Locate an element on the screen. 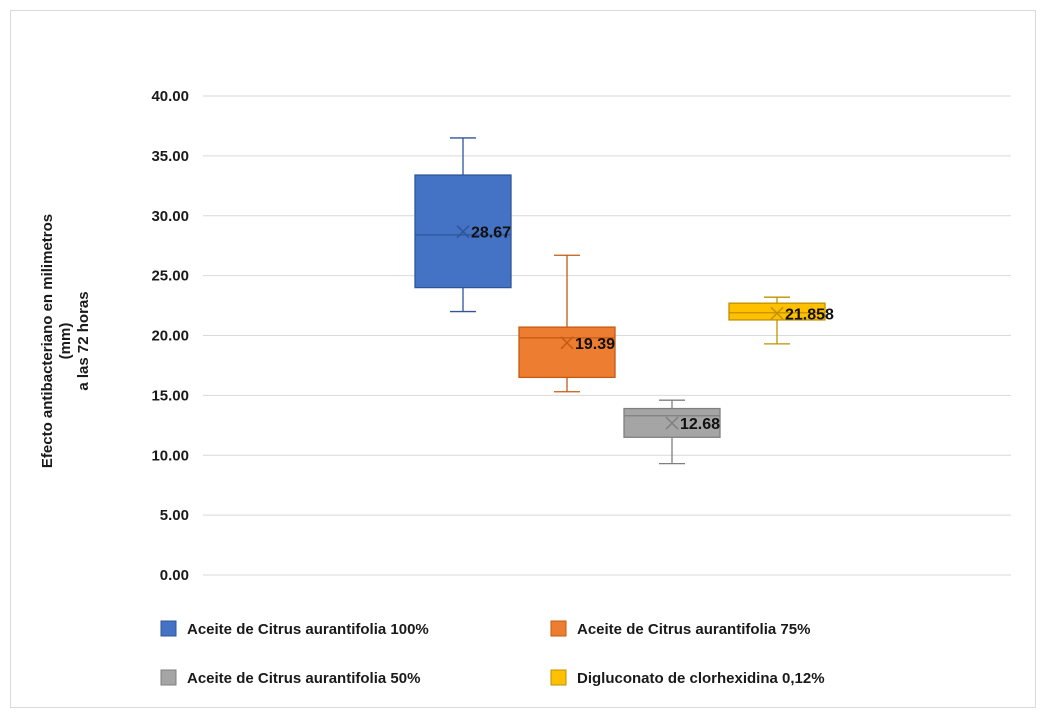 The image size is (1048, 720). legend-item: Aceite de Citrus aurantifolia 100% is located at coordinates (294, 629).